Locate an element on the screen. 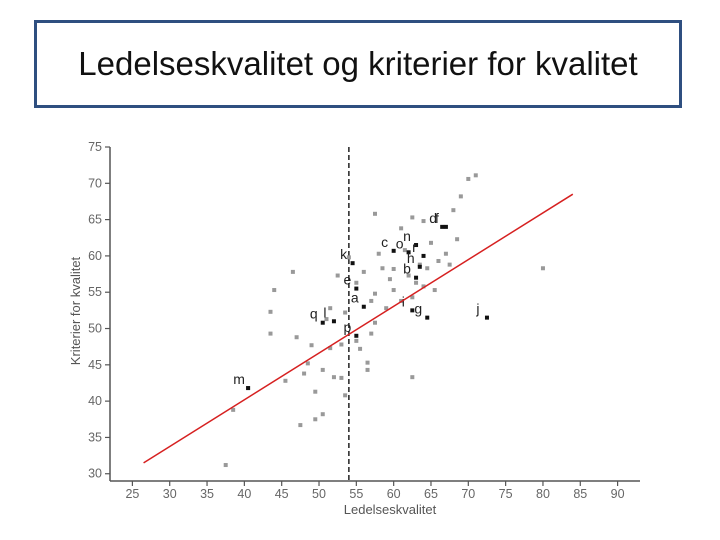 The width and height of the screenshot is (720, 540). x-axis-title: Ledelseskvalitet is located at coordinates (390, 509).